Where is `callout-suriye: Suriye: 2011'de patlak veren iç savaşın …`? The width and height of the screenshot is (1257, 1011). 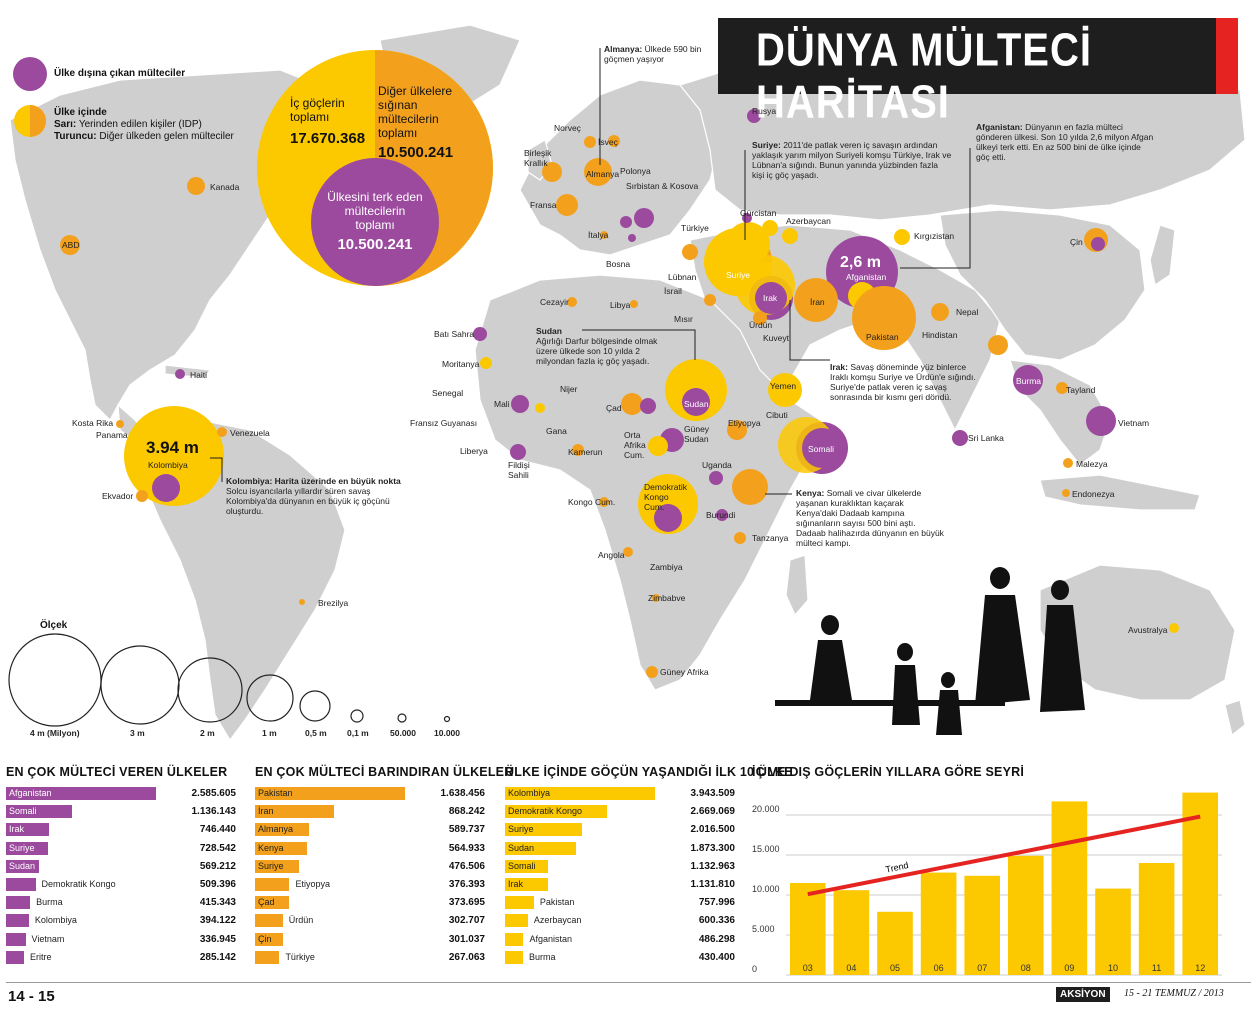 callout-suriye: Suriye: 2011'de patlak veren iç savaşın … is located at coordinates (852, 160).